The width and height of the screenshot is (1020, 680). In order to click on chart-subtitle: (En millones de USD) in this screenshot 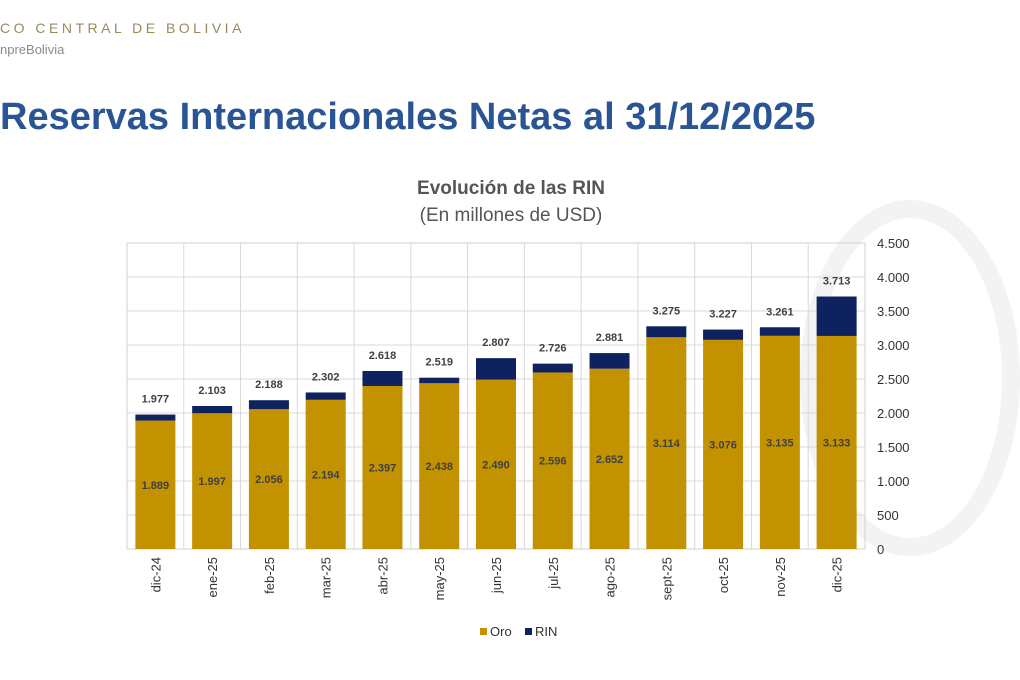, I will do `click(511, 215)`.